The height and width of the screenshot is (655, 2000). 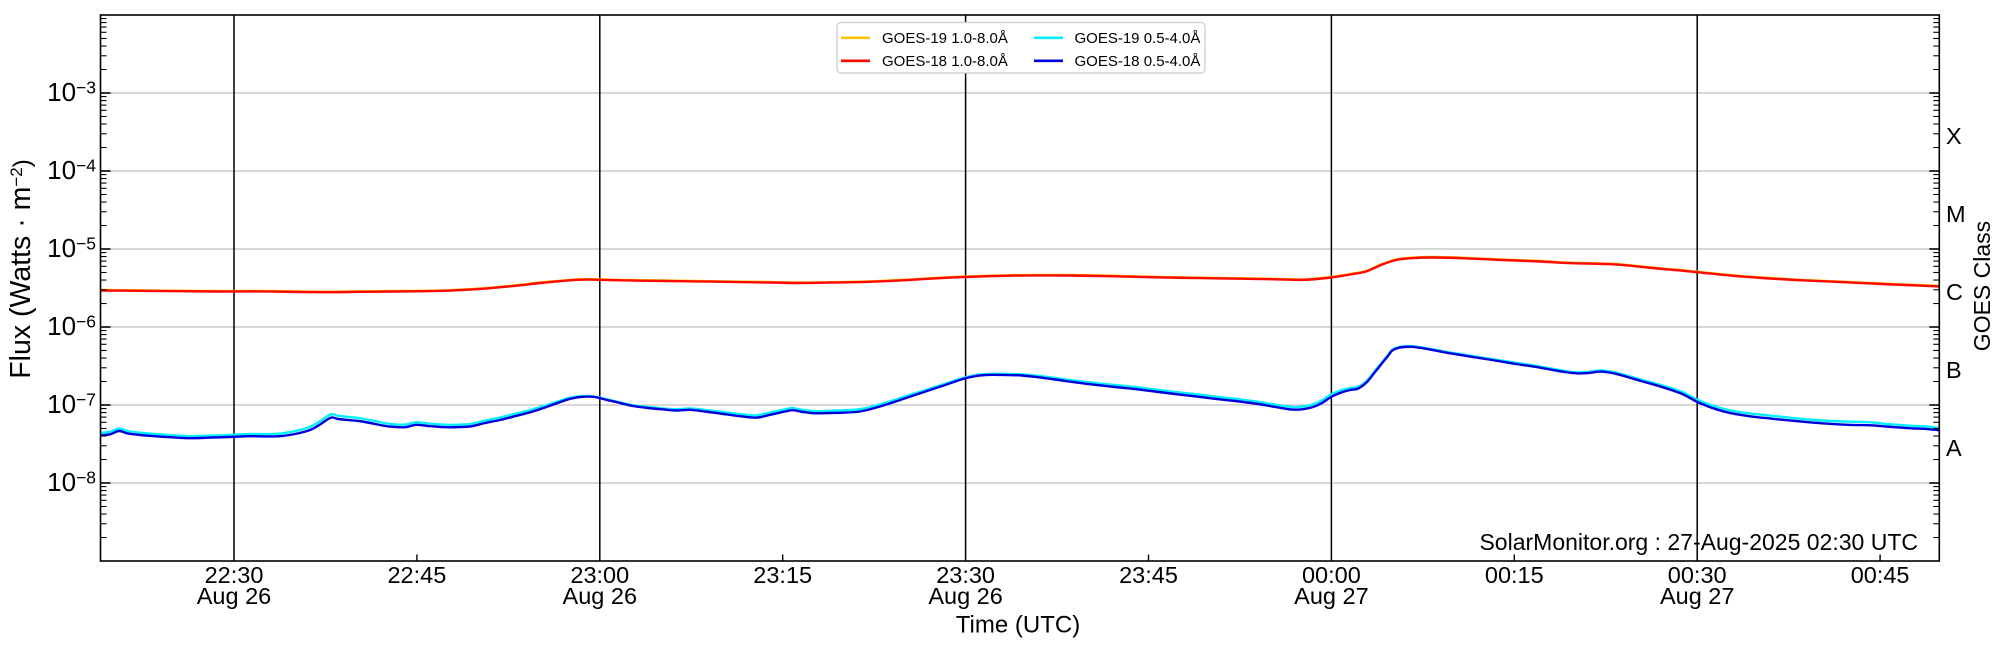 What do you see at coordinates (1954, 448) in the screenshot?
I see `svg-text: A` at bounding box center [1954, 448].